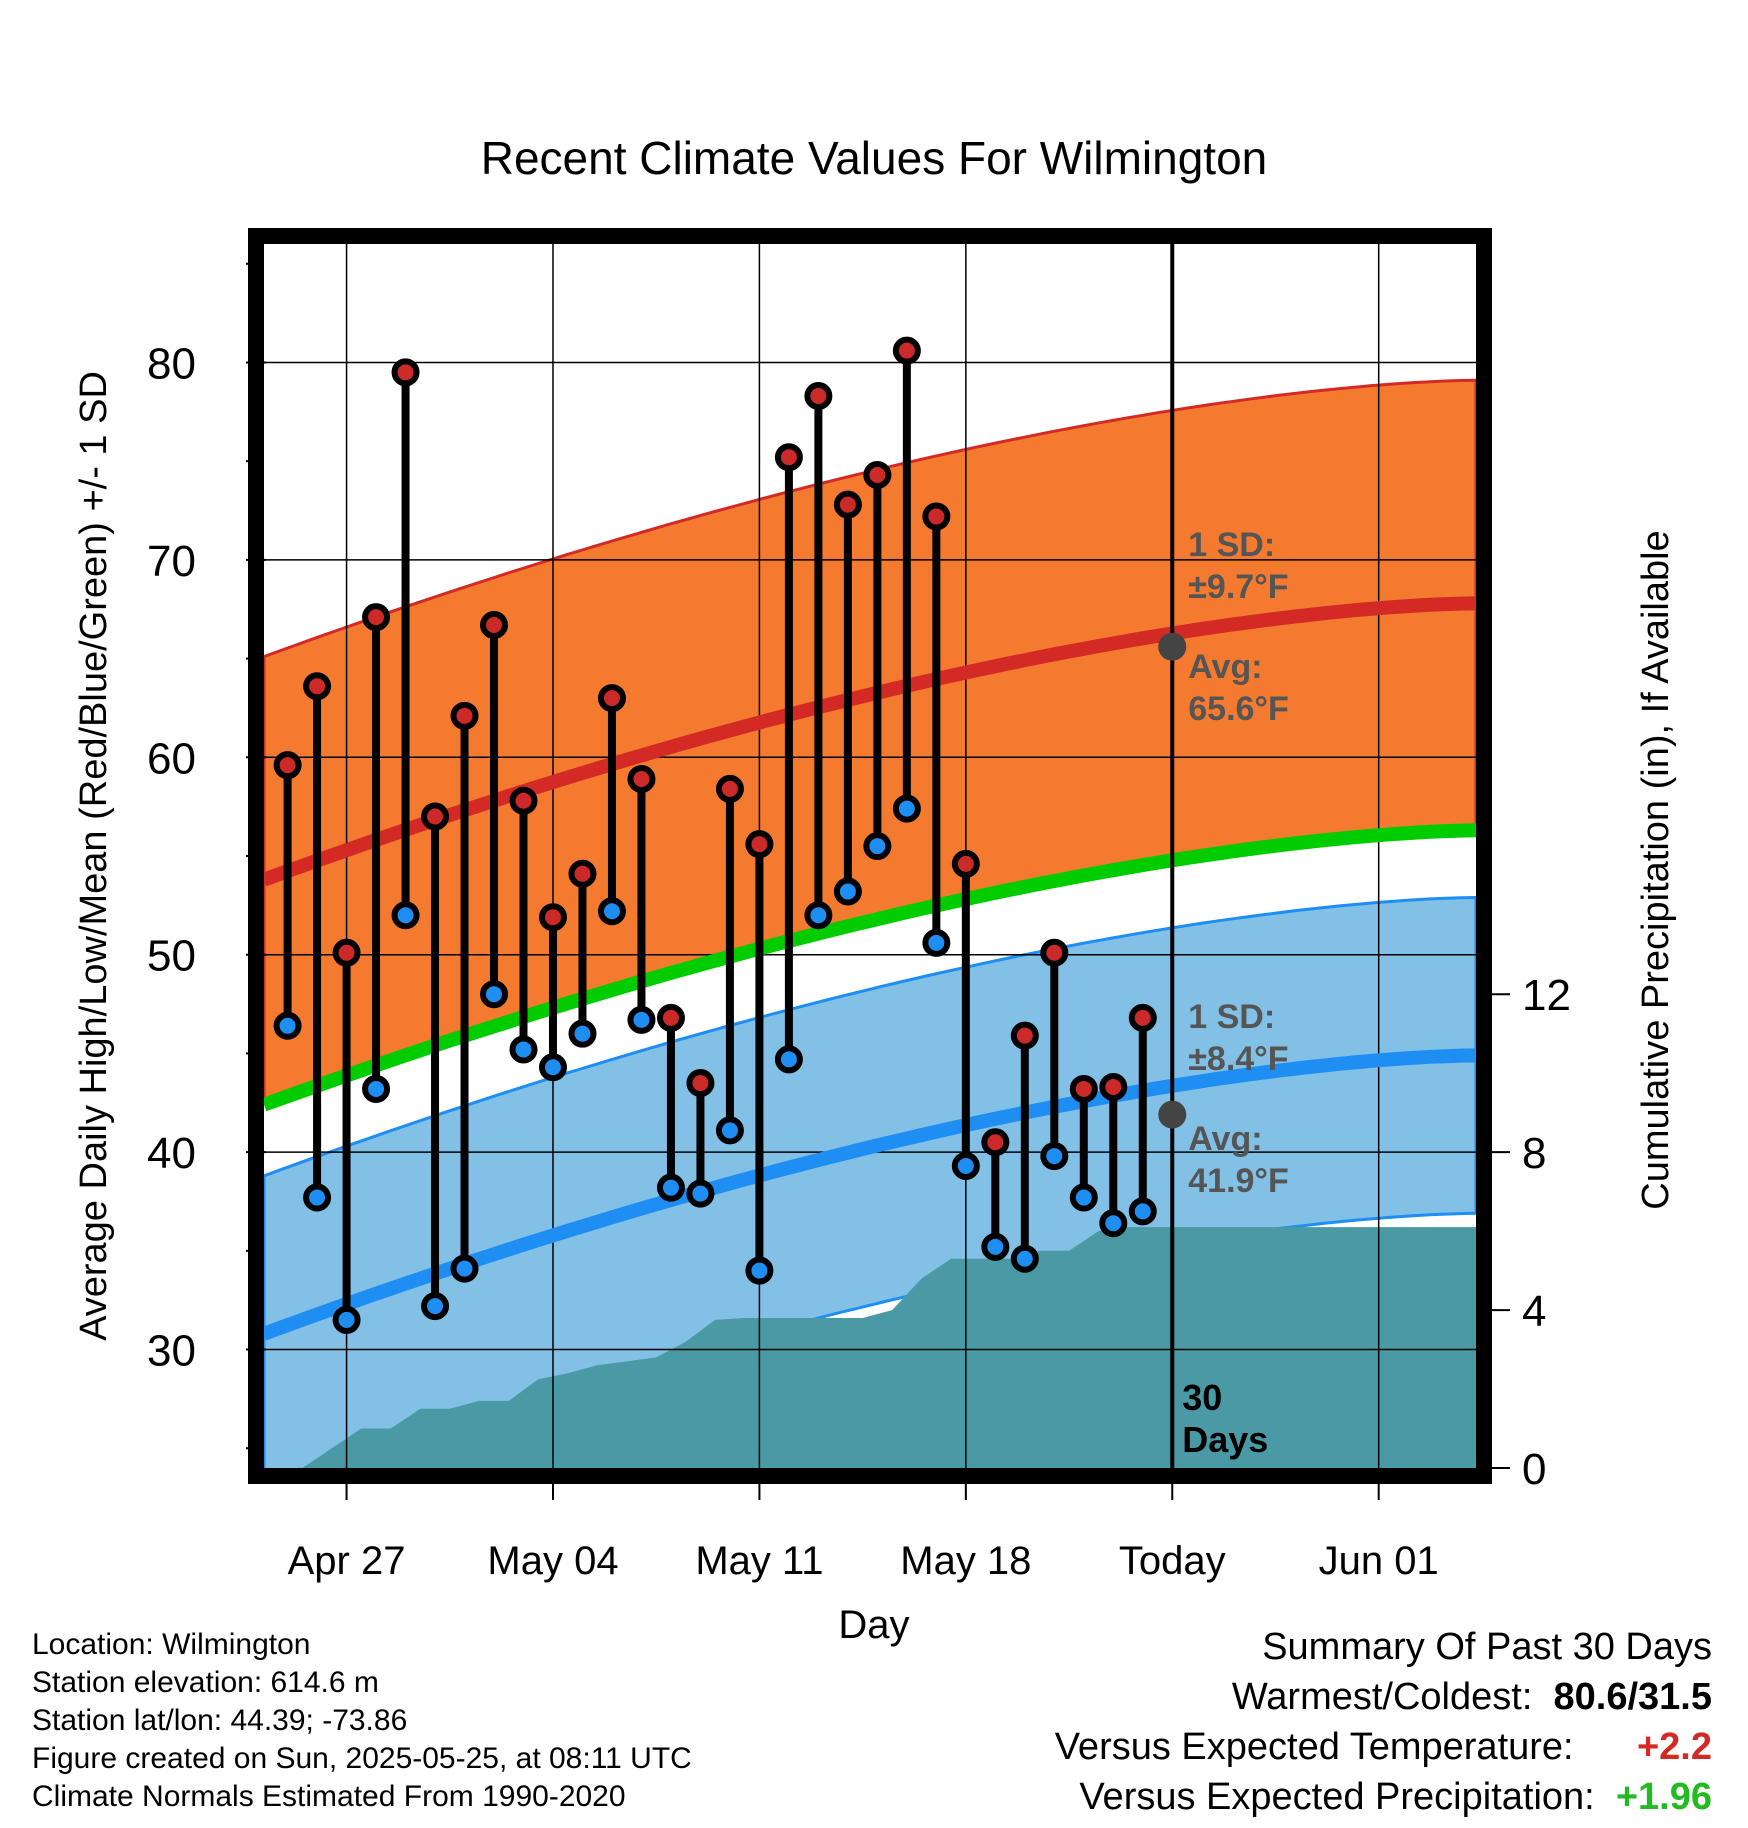  I want to click on high-sd-value: ±9.7°F, so click(1238, 587).